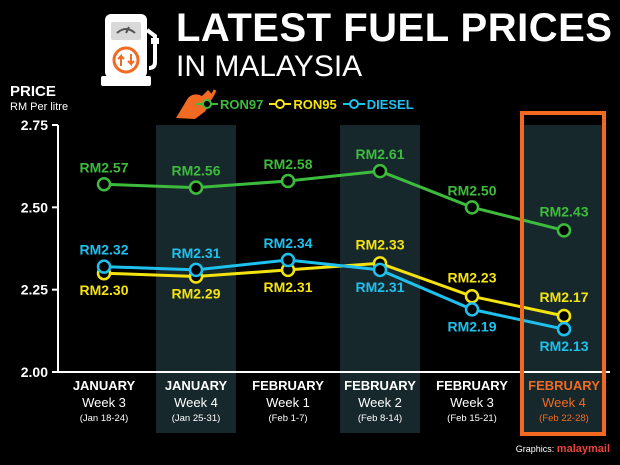 This screenshot has height=465, width=620. I want to click on fuel-pump-icon, so click(130, 50).